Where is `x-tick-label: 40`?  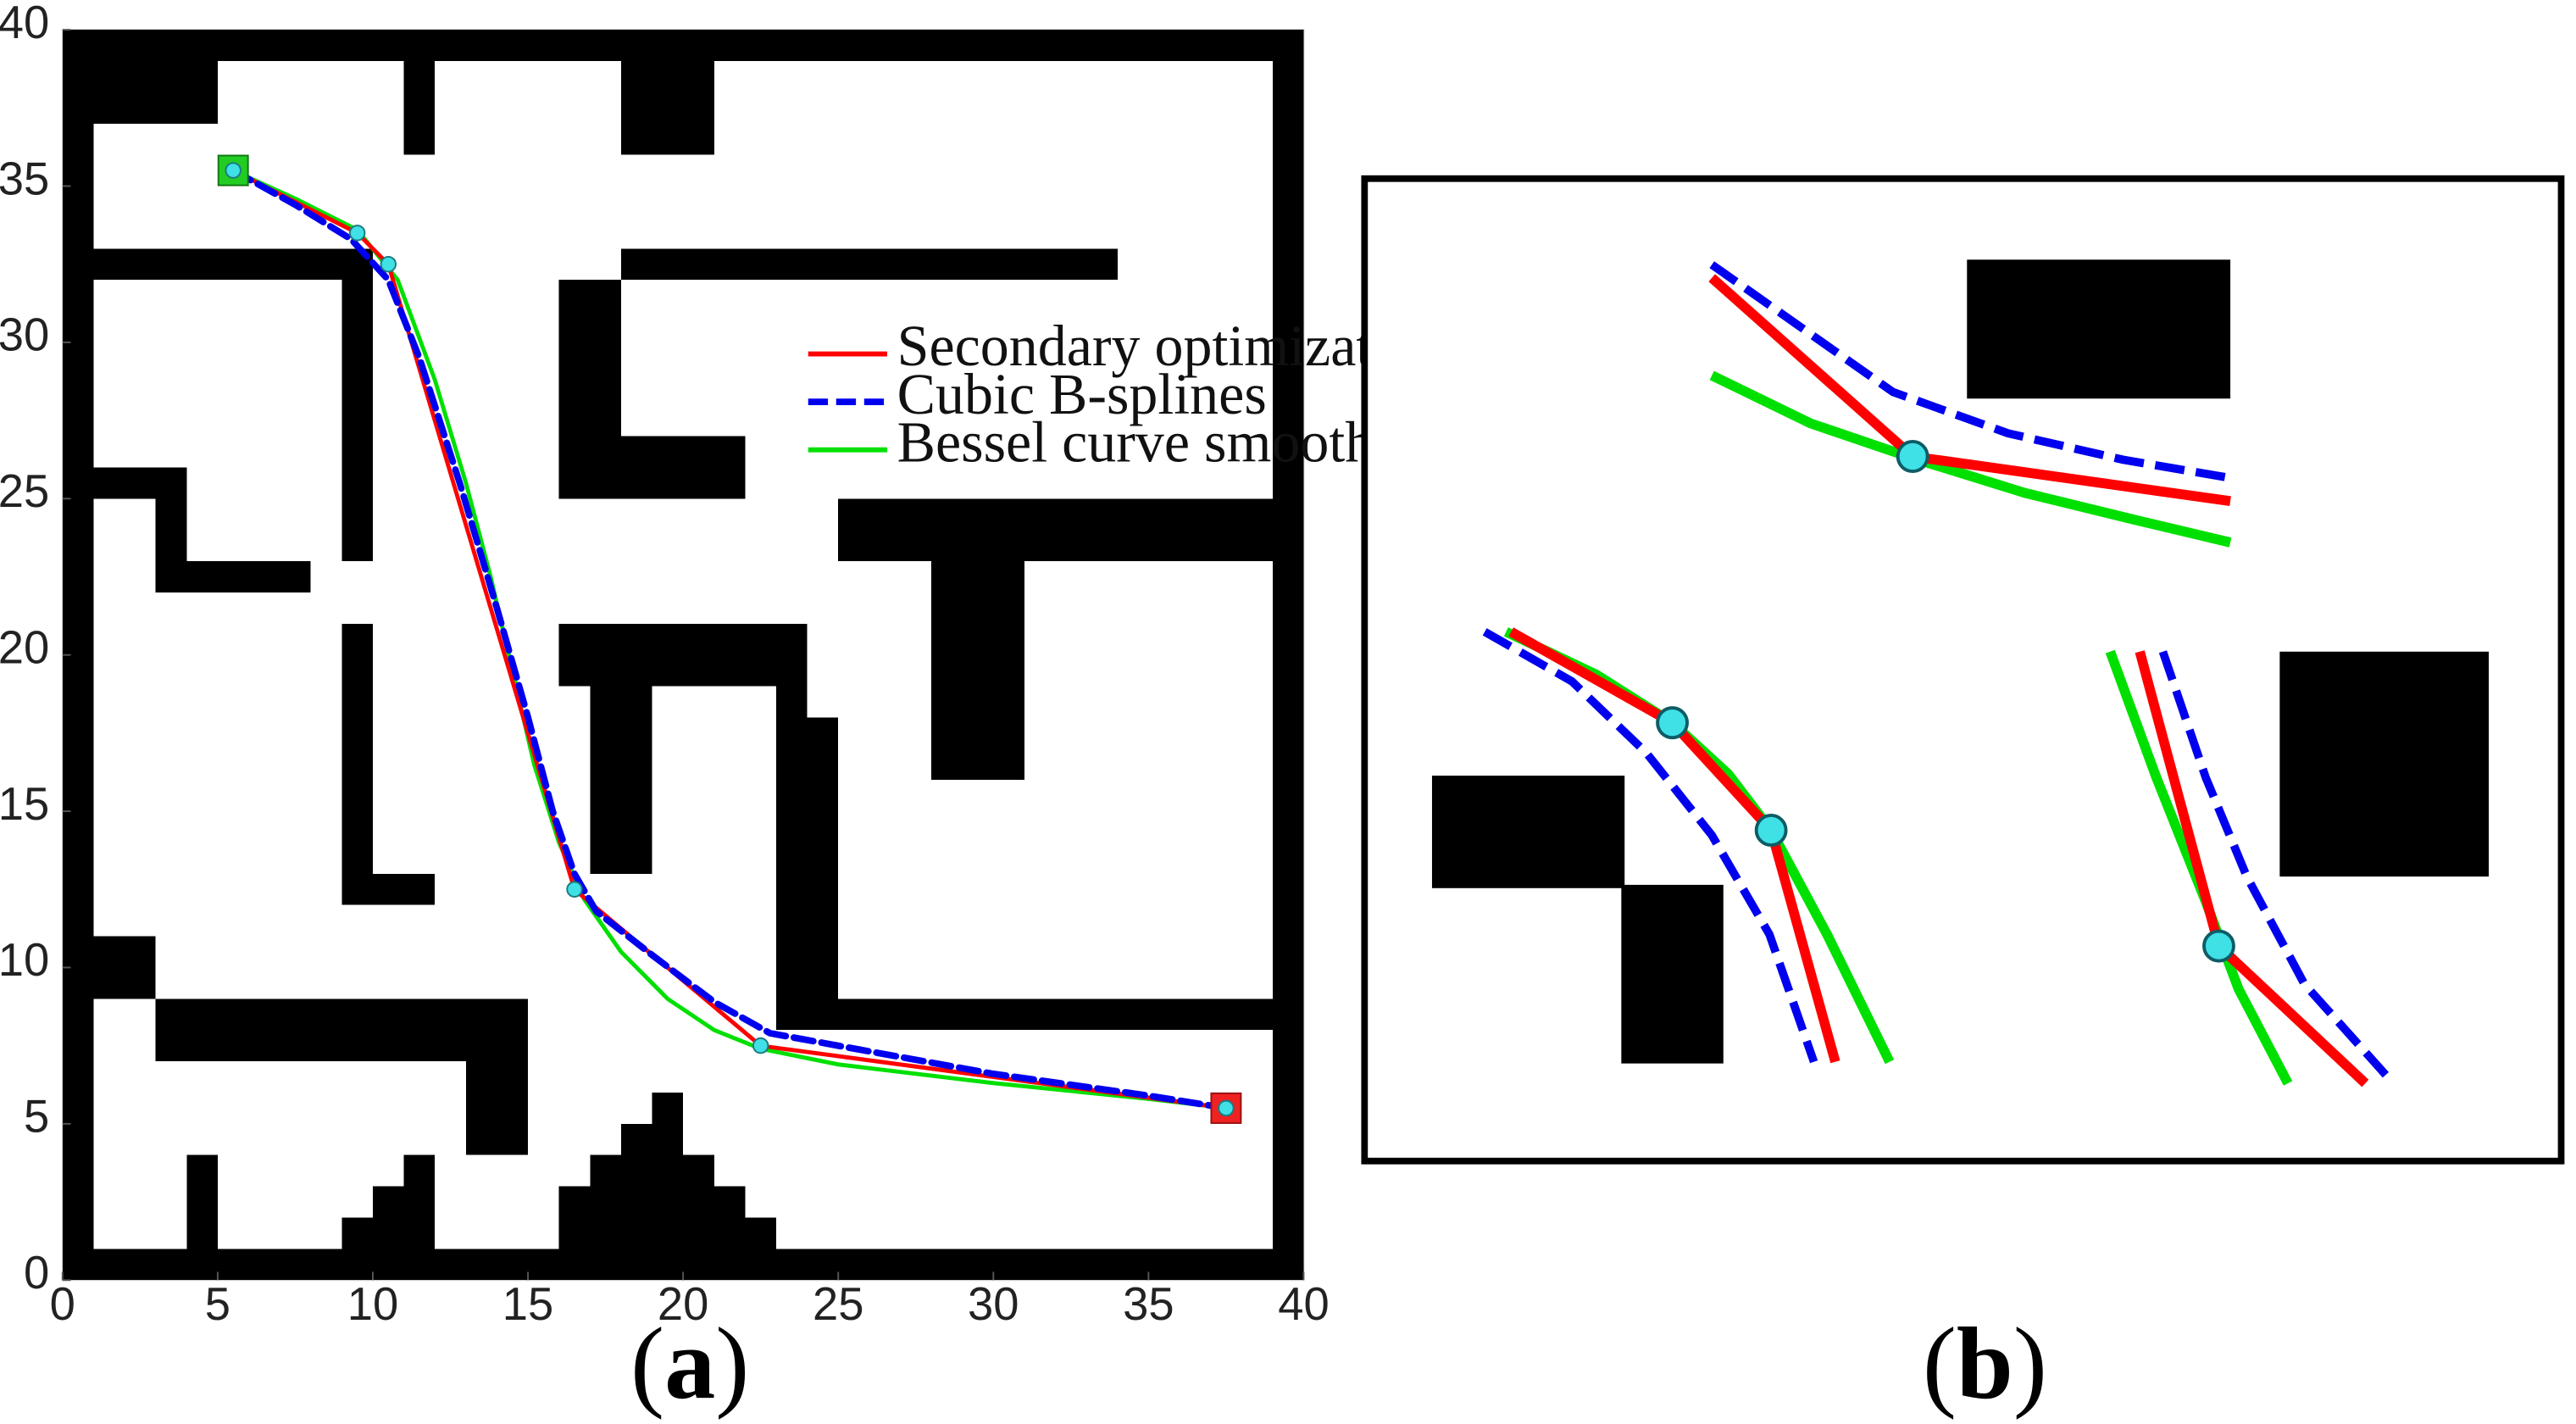 x-tick-label: 40 is located at coordinates (1303, 1304).